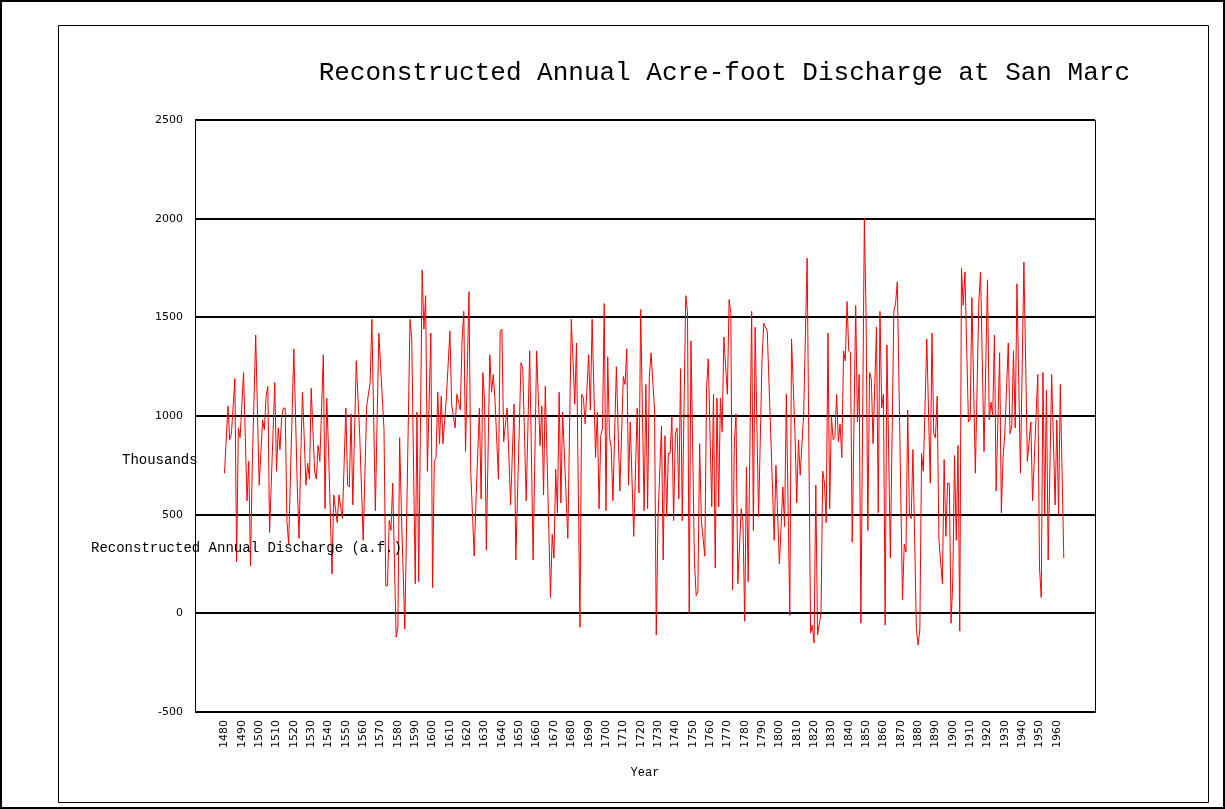  Describe the element at coordinates (935, 734) in the screenshot. I see `x-tick-label: 1890` at that location.